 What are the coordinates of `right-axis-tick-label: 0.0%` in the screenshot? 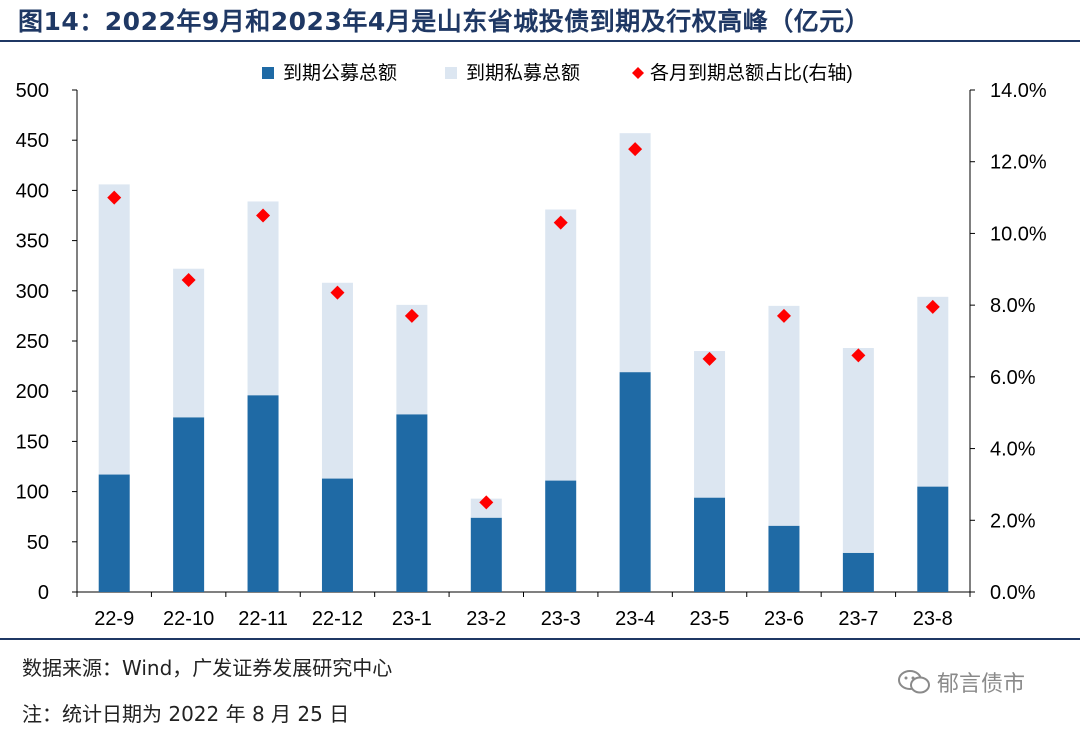 It's located at (1013, 593).